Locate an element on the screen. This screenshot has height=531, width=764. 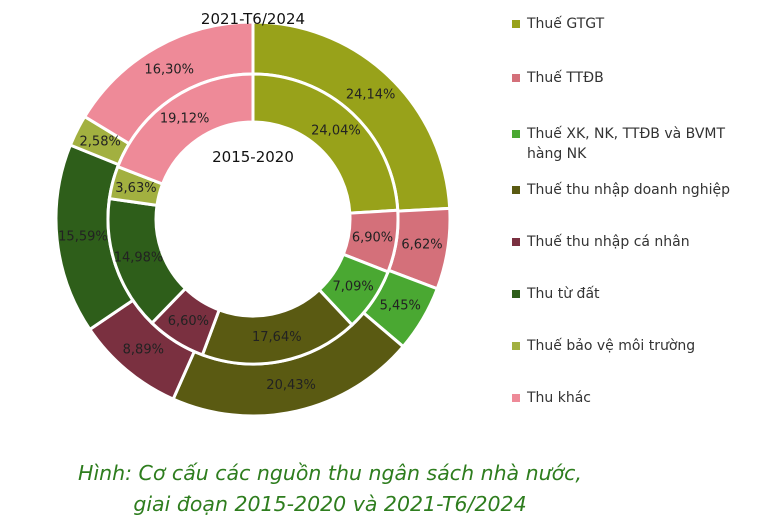
legend-item: Thuế thu nhập cá nhân is located at coordinates (634, 242).